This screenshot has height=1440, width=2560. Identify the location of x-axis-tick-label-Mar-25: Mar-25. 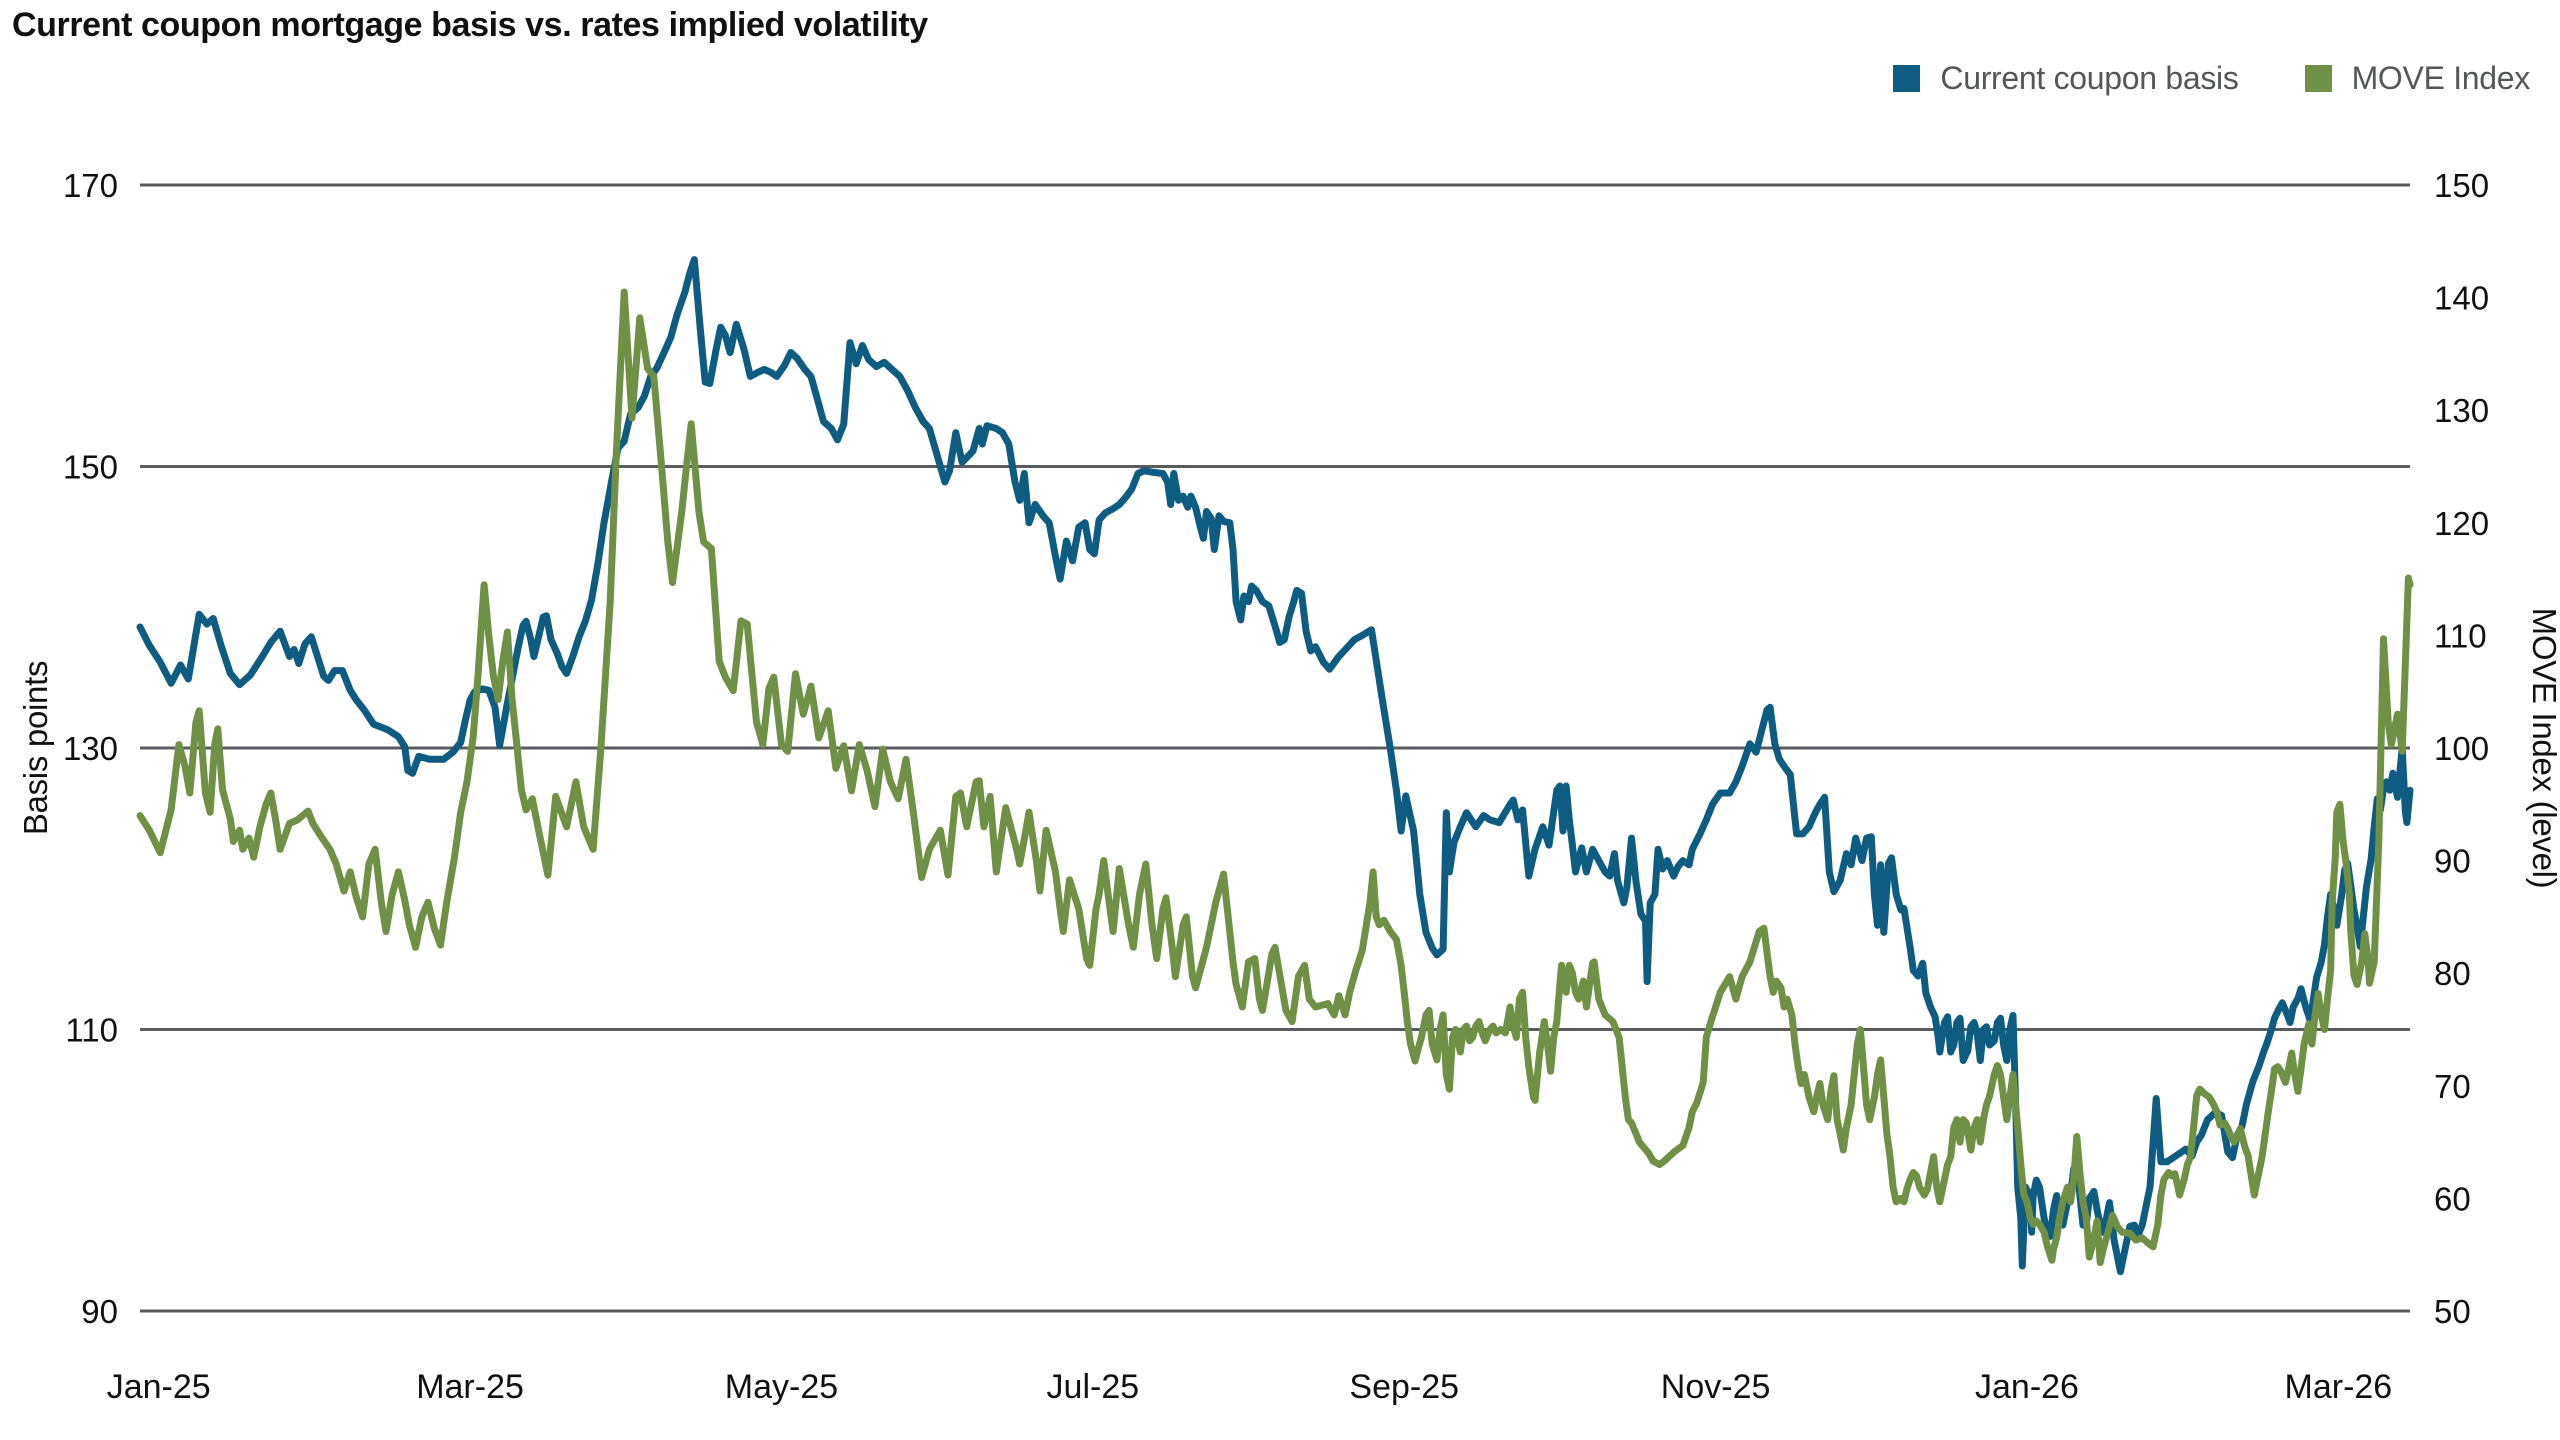
(470, 1387).